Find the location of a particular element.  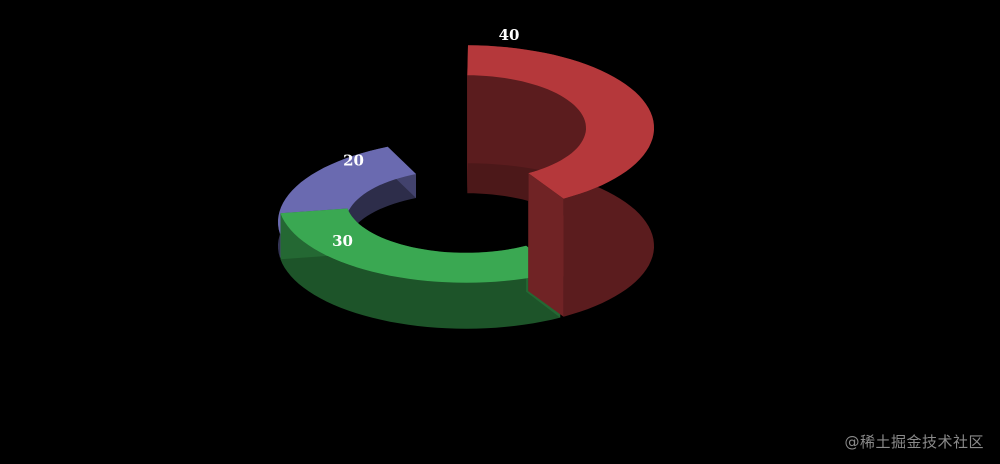

slice-label-2: 20 is located at coordinates (353, 161).